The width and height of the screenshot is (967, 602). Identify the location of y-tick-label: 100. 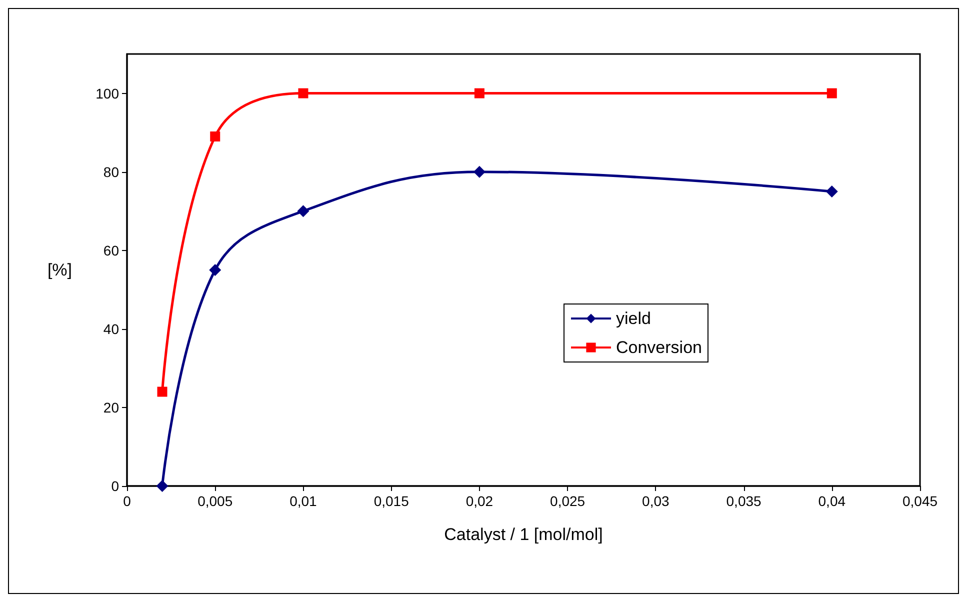
(108, 93).